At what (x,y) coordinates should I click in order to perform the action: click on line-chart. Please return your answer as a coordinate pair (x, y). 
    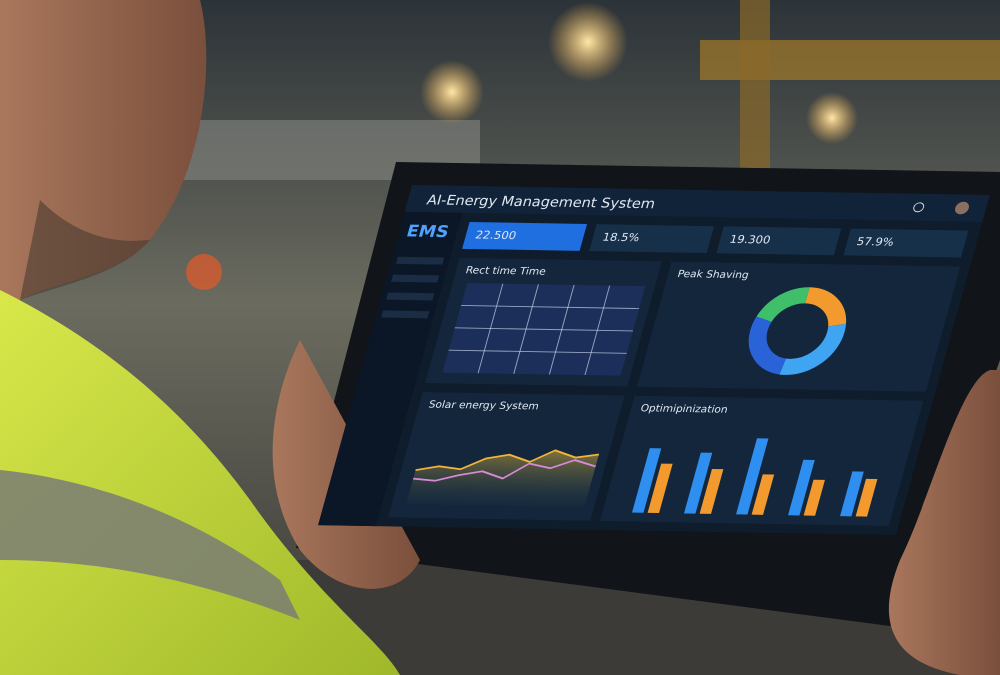
    Looking at the image, I should click on (502, 478).